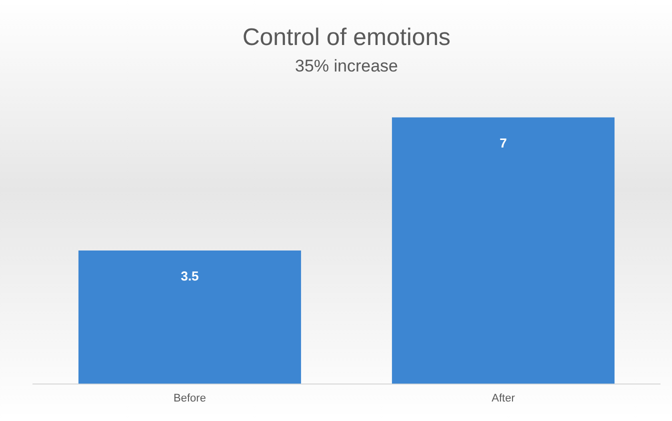  What do you see at coordinates (504, 398) in the screenshot?
I see `x-tick-label: After` at bounding box center [504, 398].